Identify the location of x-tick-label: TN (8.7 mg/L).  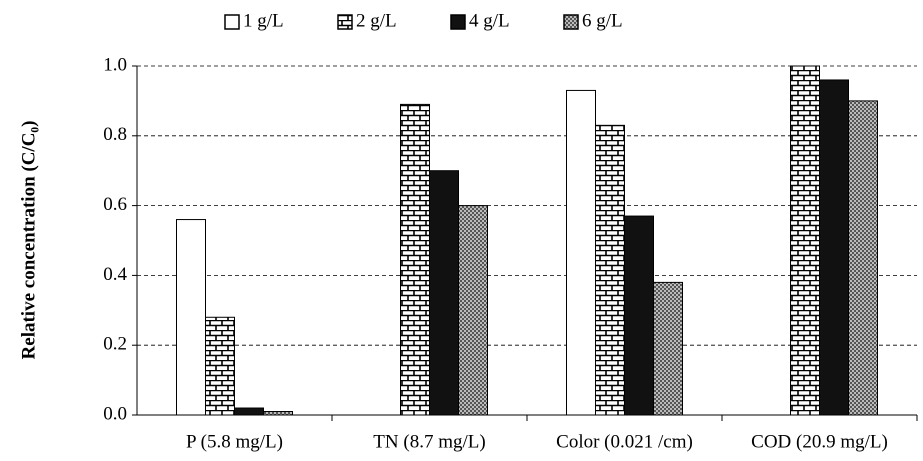
(429, 441).